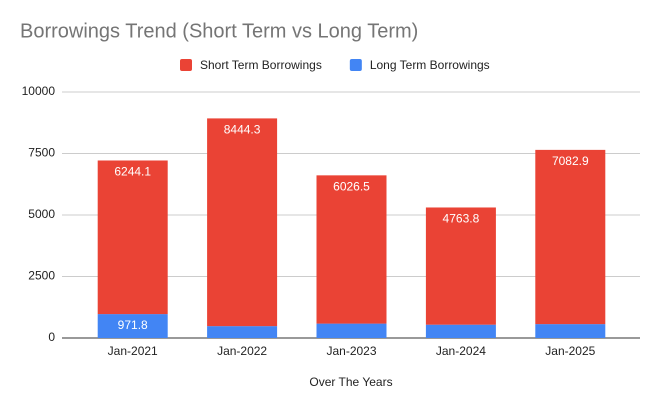 Image resolution: width=664 pixels, height=411 pixels. Describe the element at coordinates (261, 65) in the screenshot. I see `legend-label: Short Term Borrowings` at that location.